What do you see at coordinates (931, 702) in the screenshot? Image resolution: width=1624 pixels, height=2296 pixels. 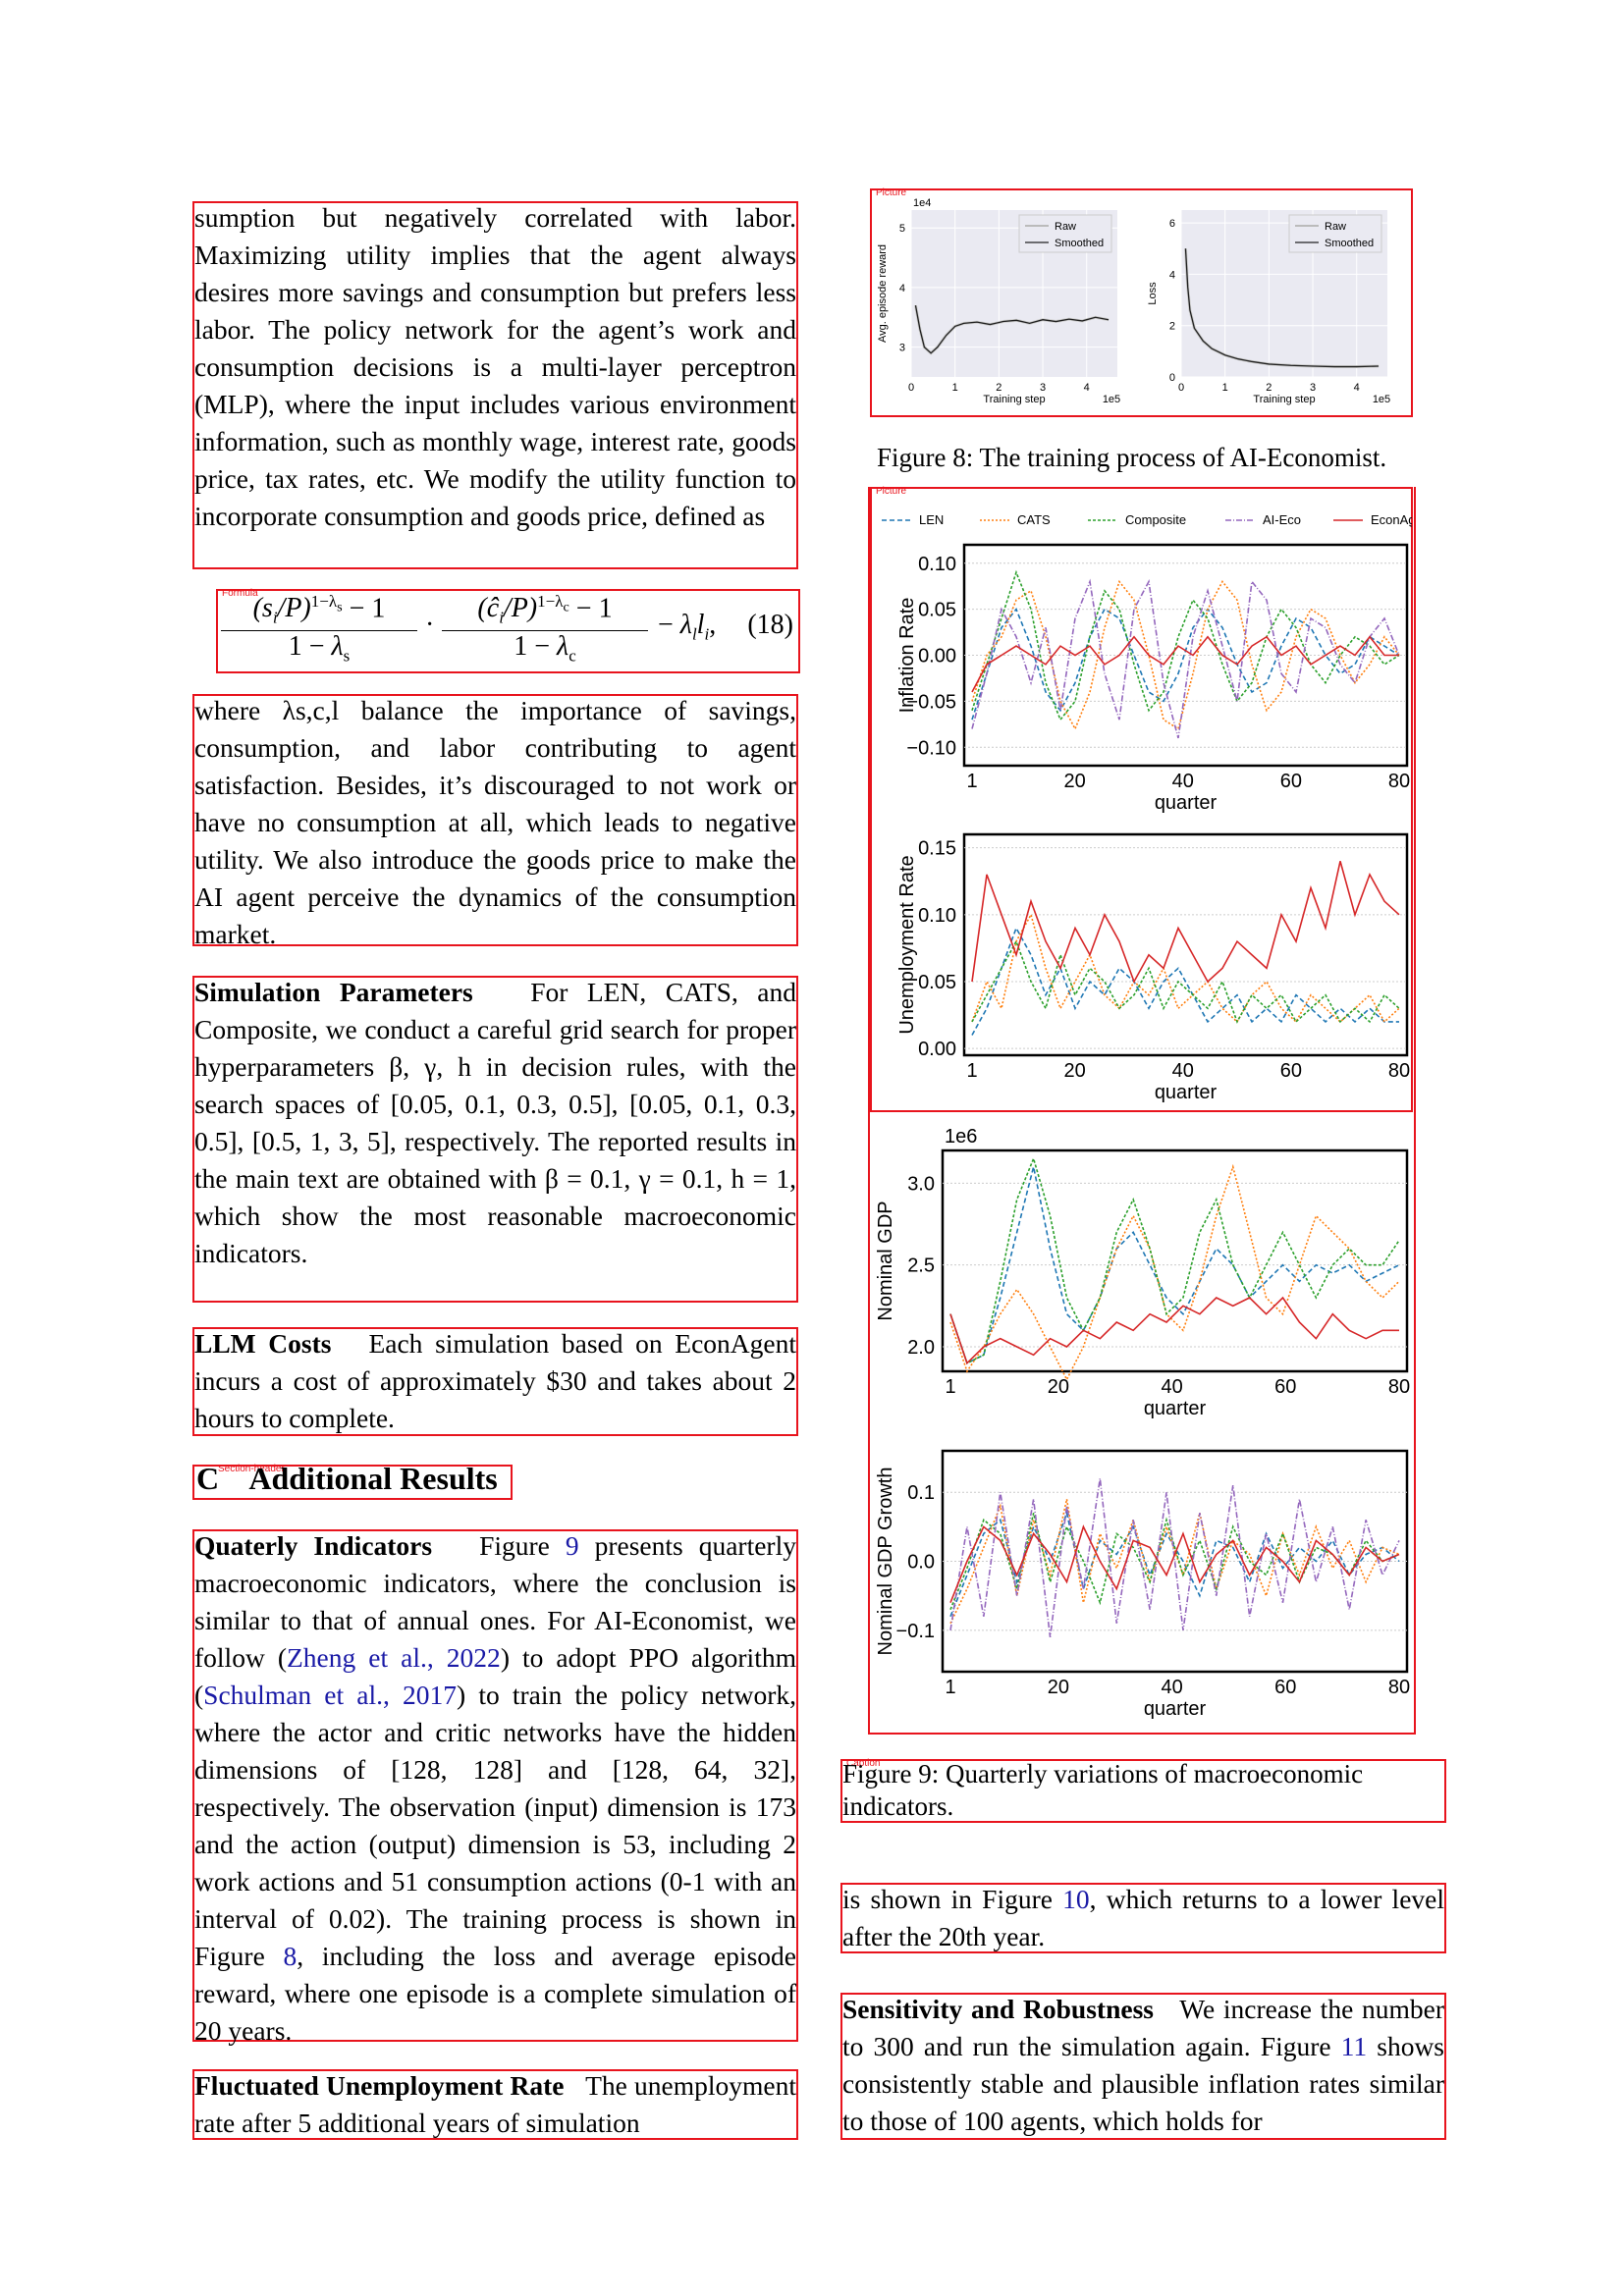 I see `y-tick-label: −0.05` at bounding box center [931, 702].